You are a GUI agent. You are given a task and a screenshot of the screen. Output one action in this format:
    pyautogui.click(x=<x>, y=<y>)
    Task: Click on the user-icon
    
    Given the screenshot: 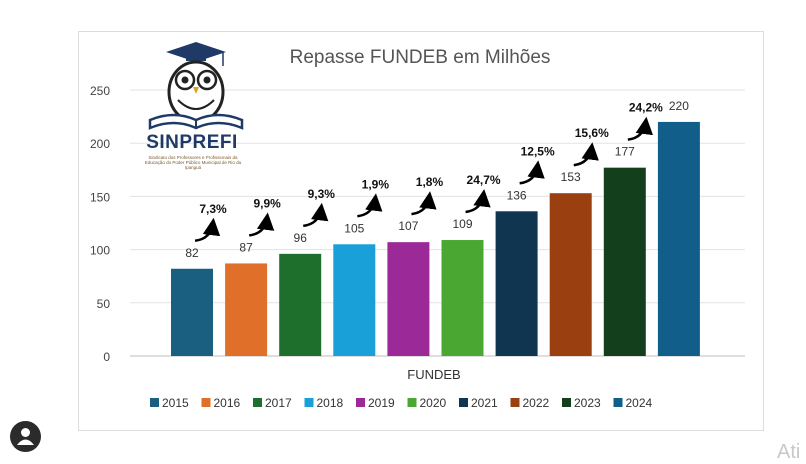 What is the action you would take?
    pyautogui.click(x=25, y=436)
    